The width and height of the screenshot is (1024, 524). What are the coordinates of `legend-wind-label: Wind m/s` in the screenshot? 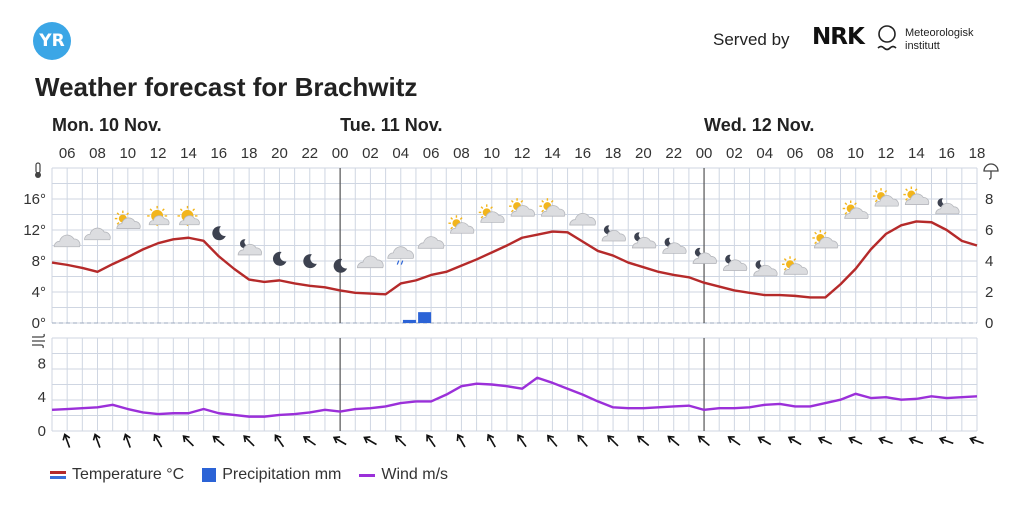 It's located at (415, 474).